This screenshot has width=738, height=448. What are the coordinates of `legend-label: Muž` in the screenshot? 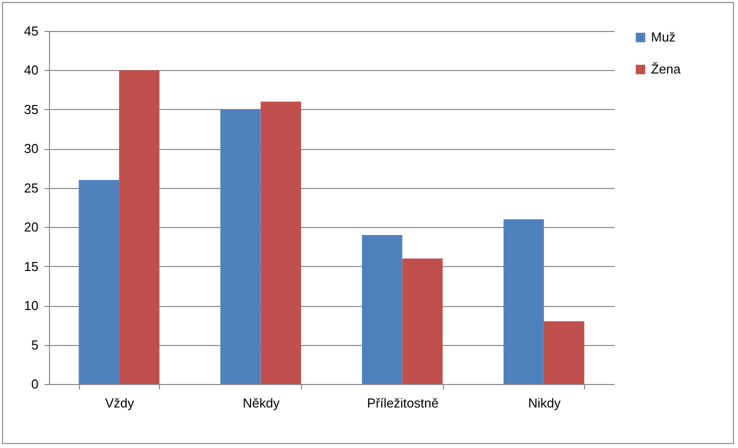 It's located at (663, 37).